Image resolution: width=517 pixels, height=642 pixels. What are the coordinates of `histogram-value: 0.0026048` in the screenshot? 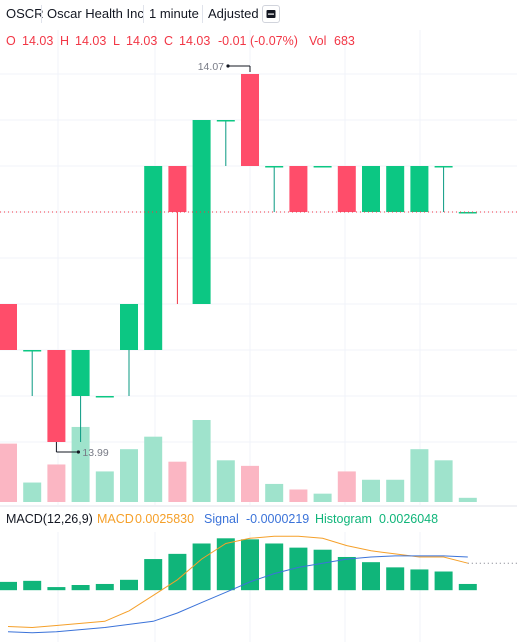 It's located at (409, 519).